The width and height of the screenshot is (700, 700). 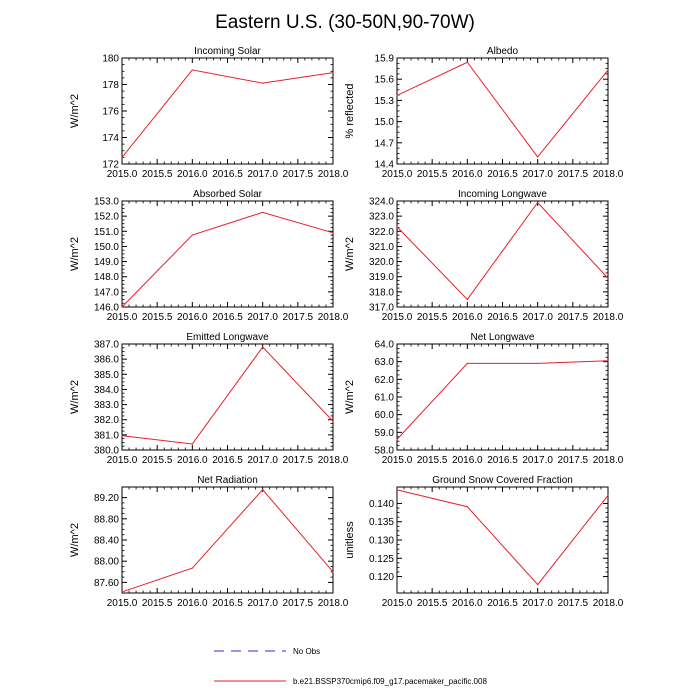 I want to click on y-tick-label: 383.0, so click(x=106, y=405).